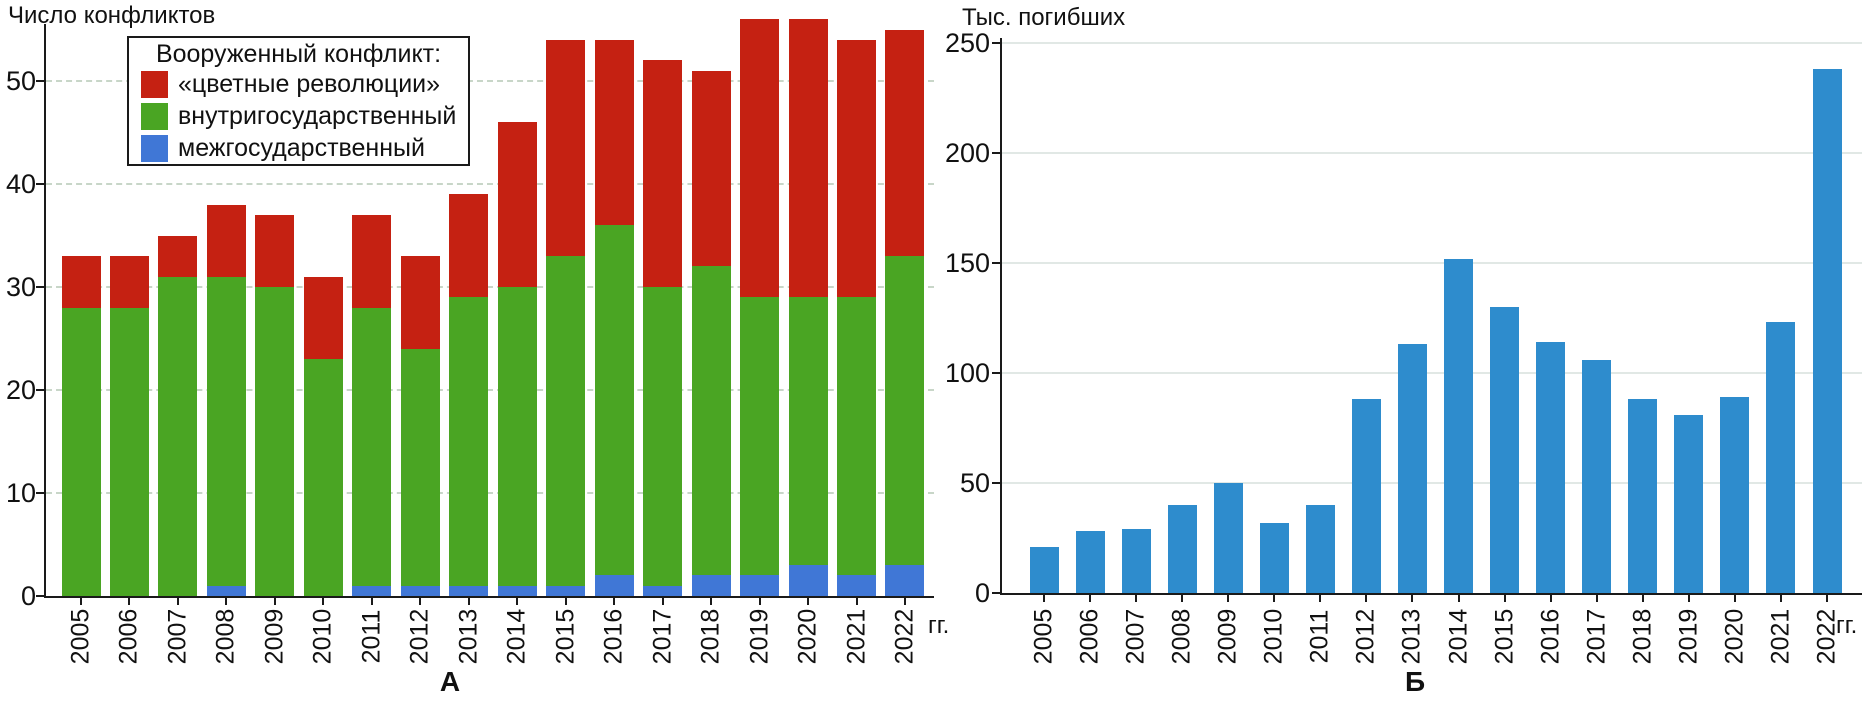 The image size is (1866, 706). I want to click on x-tick-label: 2010, so click(1273, 636).